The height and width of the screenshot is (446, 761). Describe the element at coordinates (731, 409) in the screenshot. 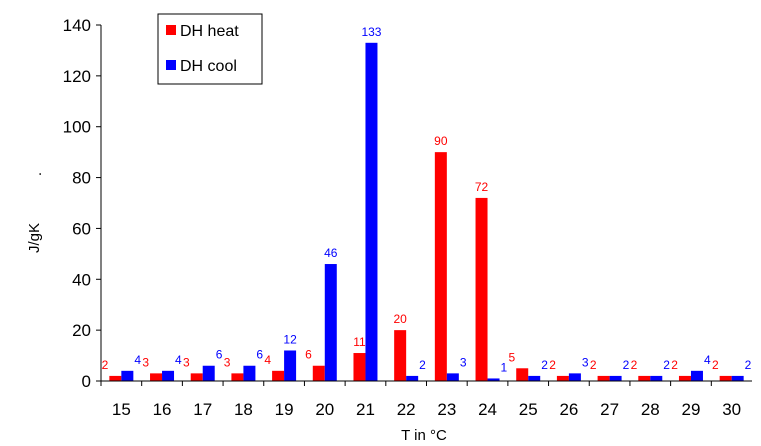

I see `x-tick-label: 30` at that location.